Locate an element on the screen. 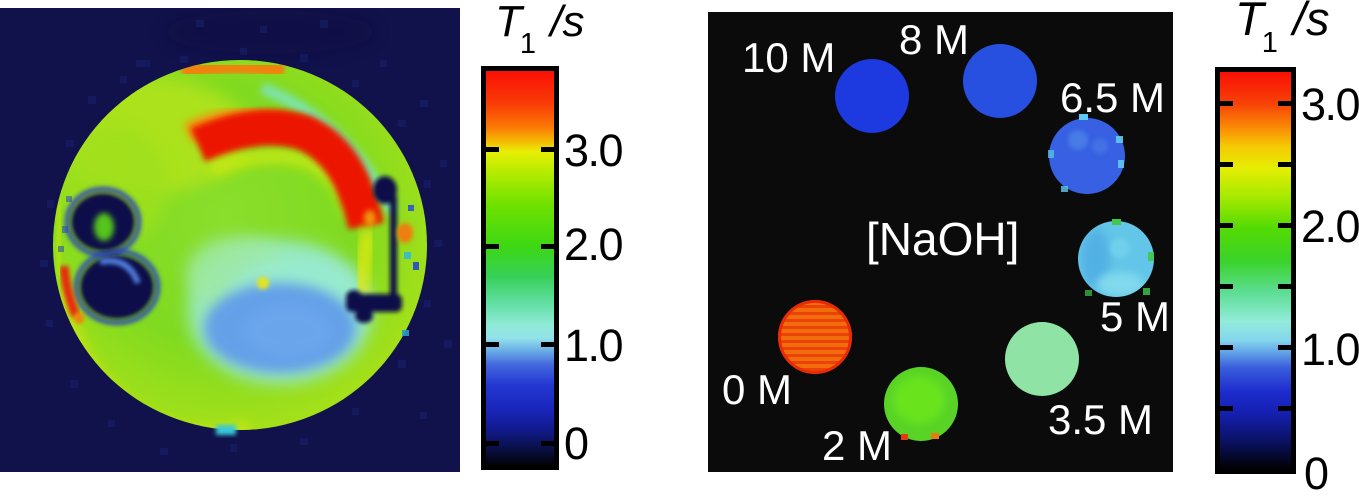 Image resolution: width=1359 pixels, height=497 pixels. svg-text: 8 M is located at coordinates (934, 39).